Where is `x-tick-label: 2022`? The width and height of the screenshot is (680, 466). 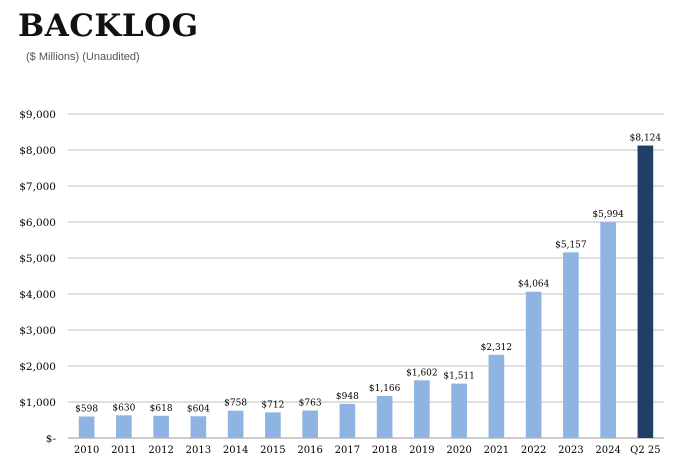
x-tick-label: 2022 is located at coordinates (533, 450).